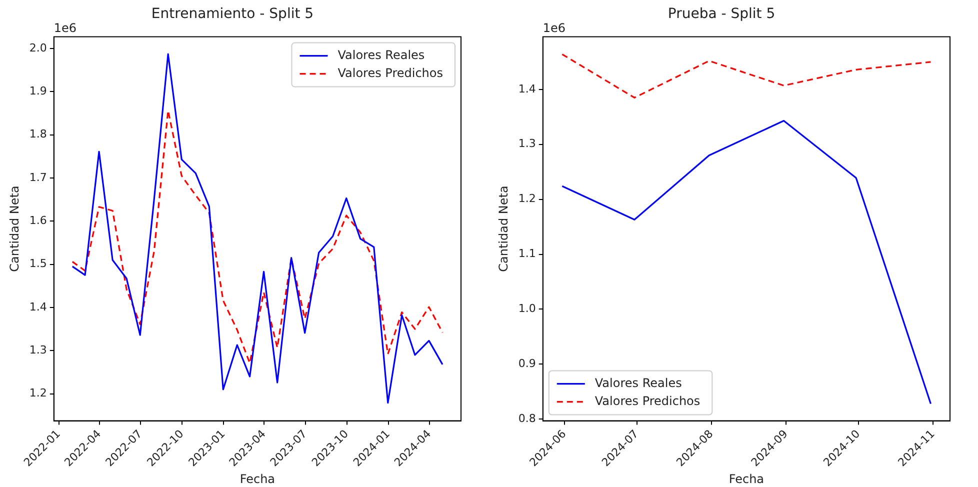 The image size is (978, 487). Describe the element at coordinates (38, 263) in the screenshot. I see `y-tick-label: 1.5` at that location.